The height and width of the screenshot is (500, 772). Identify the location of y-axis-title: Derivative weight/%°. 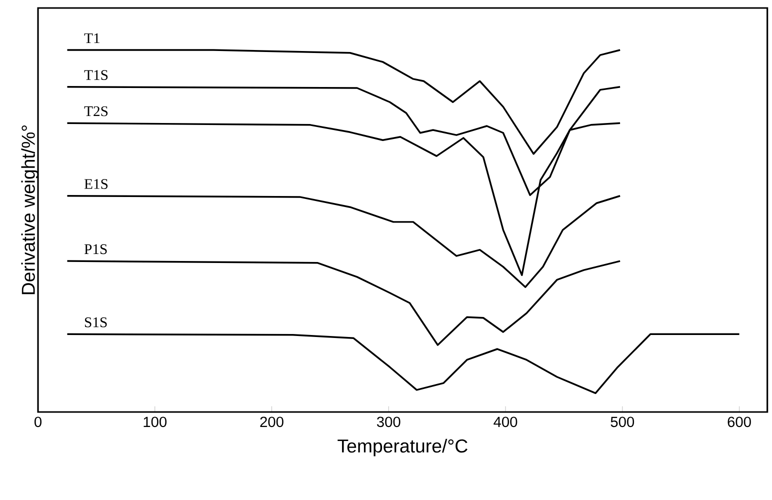
(30, 209).